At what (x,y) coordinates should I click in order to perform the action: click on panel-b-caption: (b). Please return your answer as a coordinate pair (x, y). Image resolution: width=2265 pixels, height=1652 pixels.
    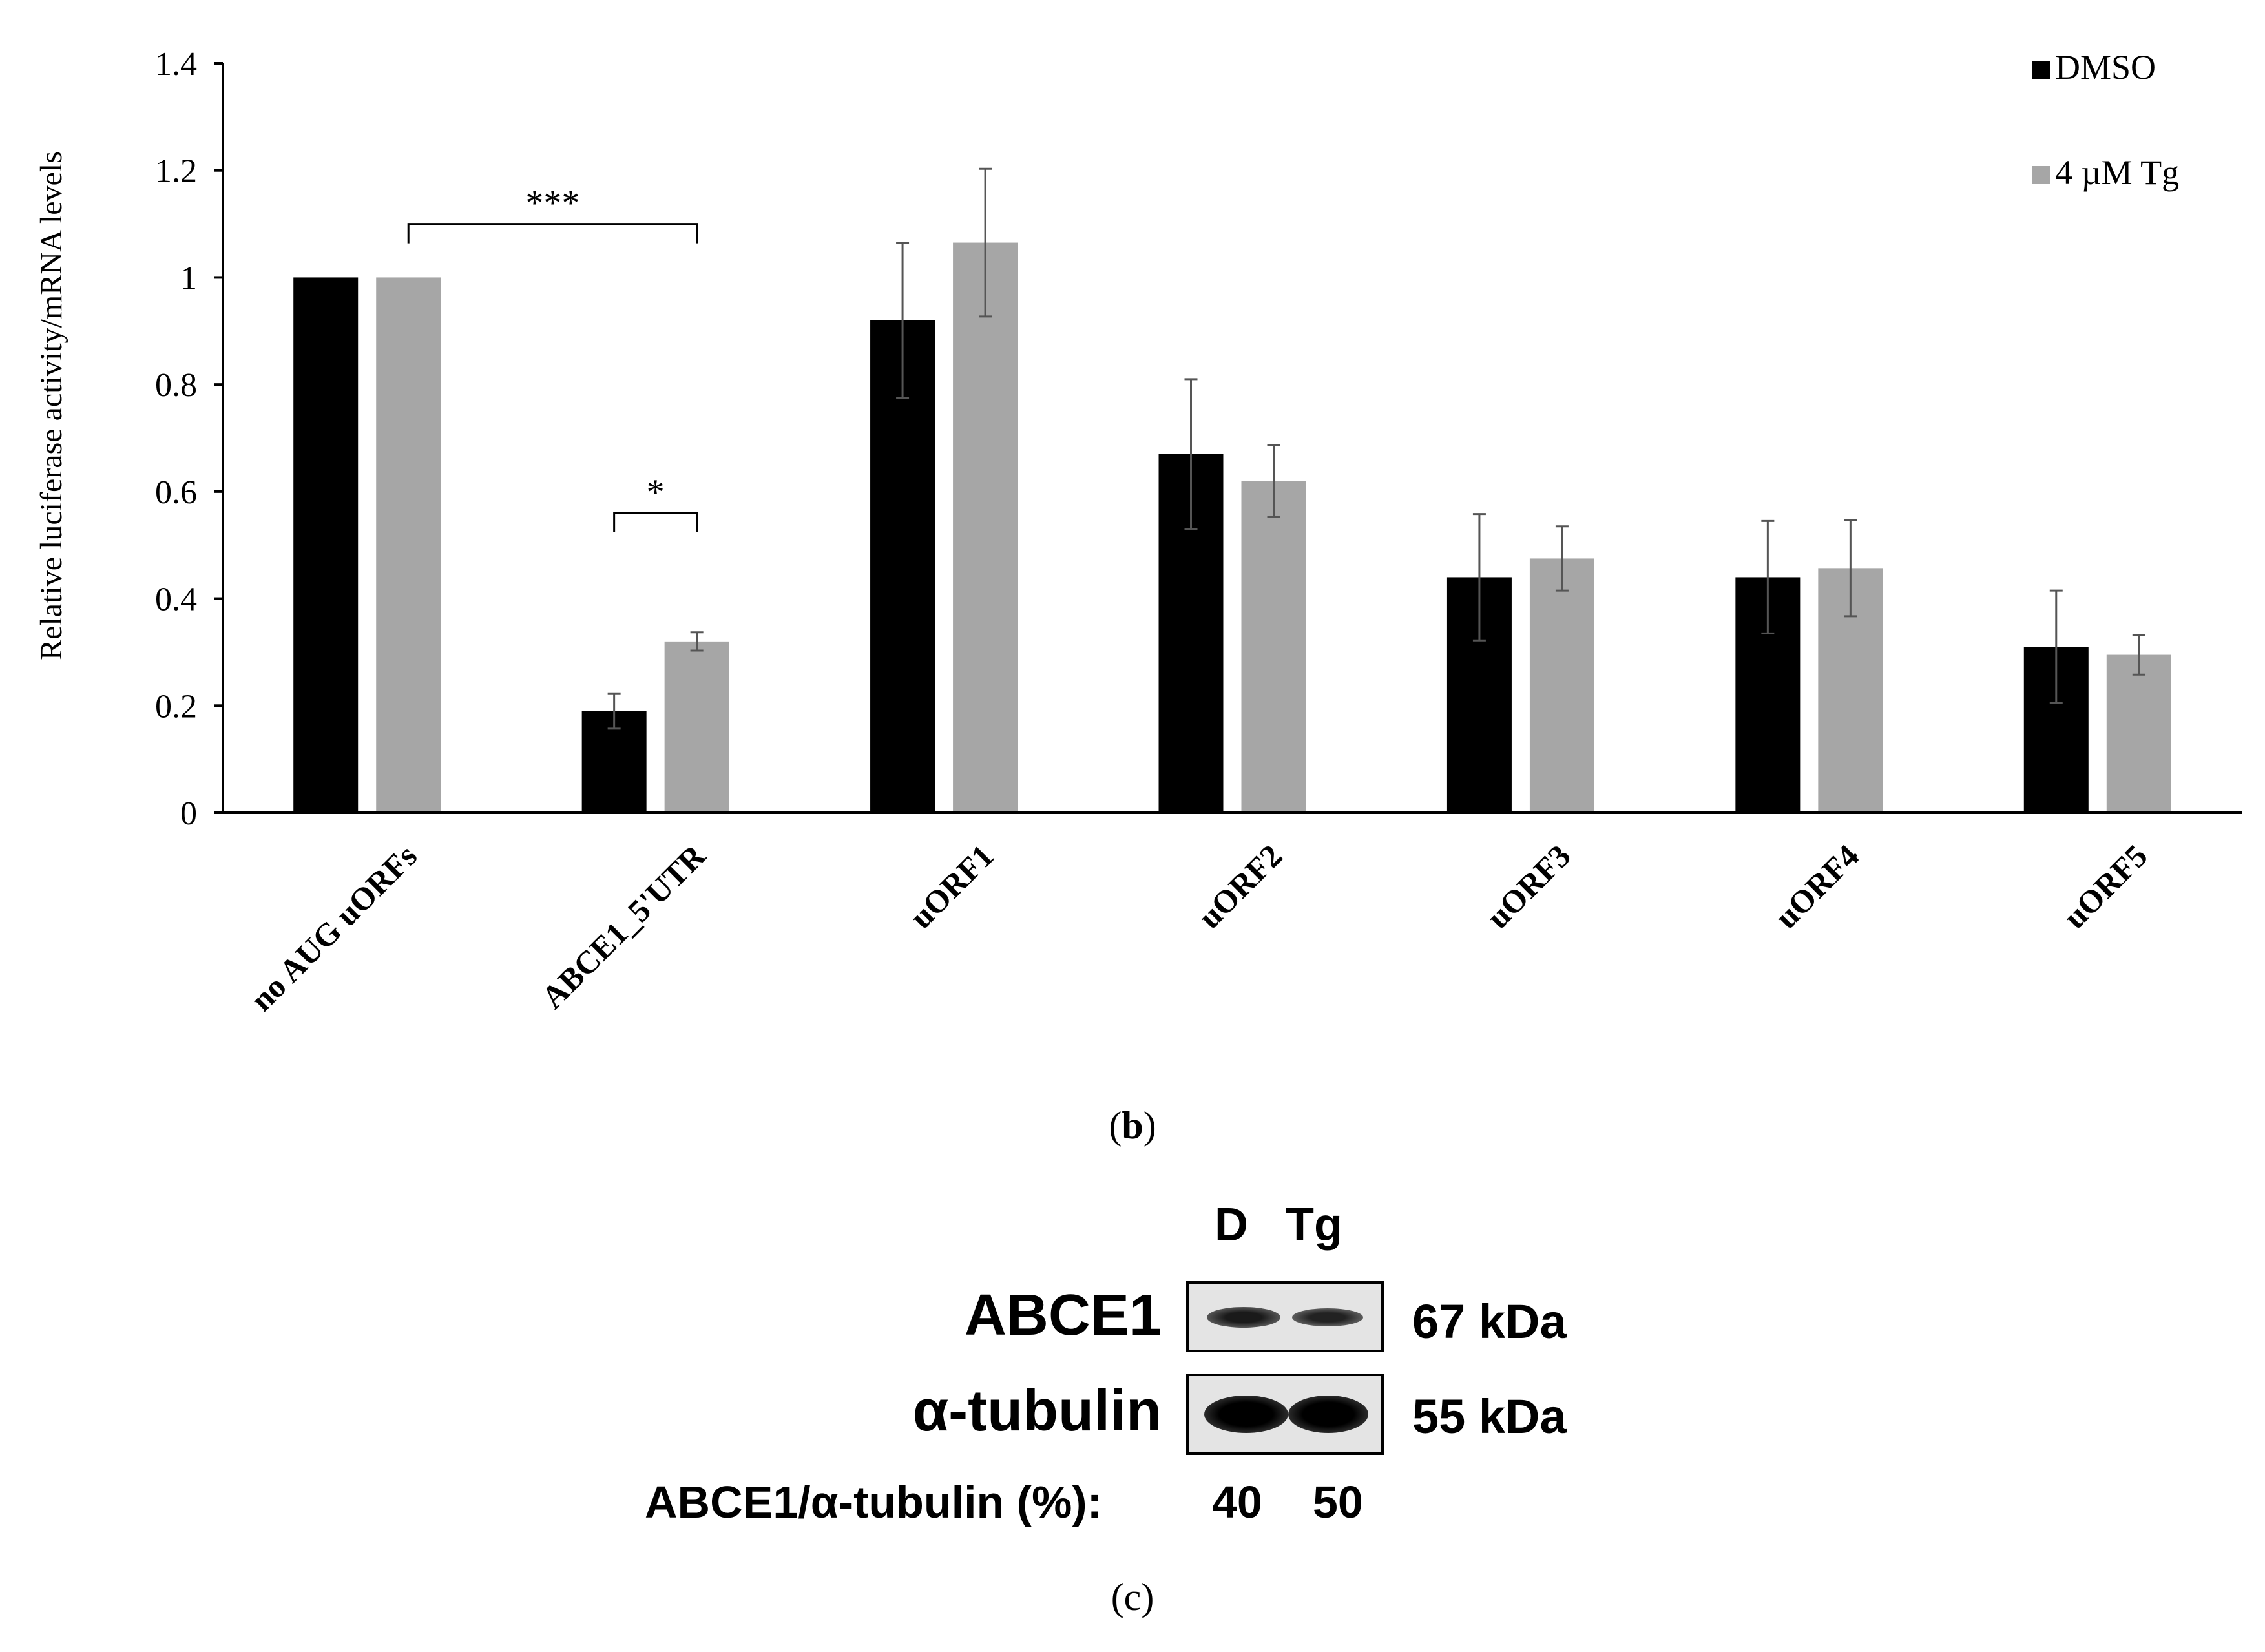
    Looking at the image, I should click on (1132, 1125).